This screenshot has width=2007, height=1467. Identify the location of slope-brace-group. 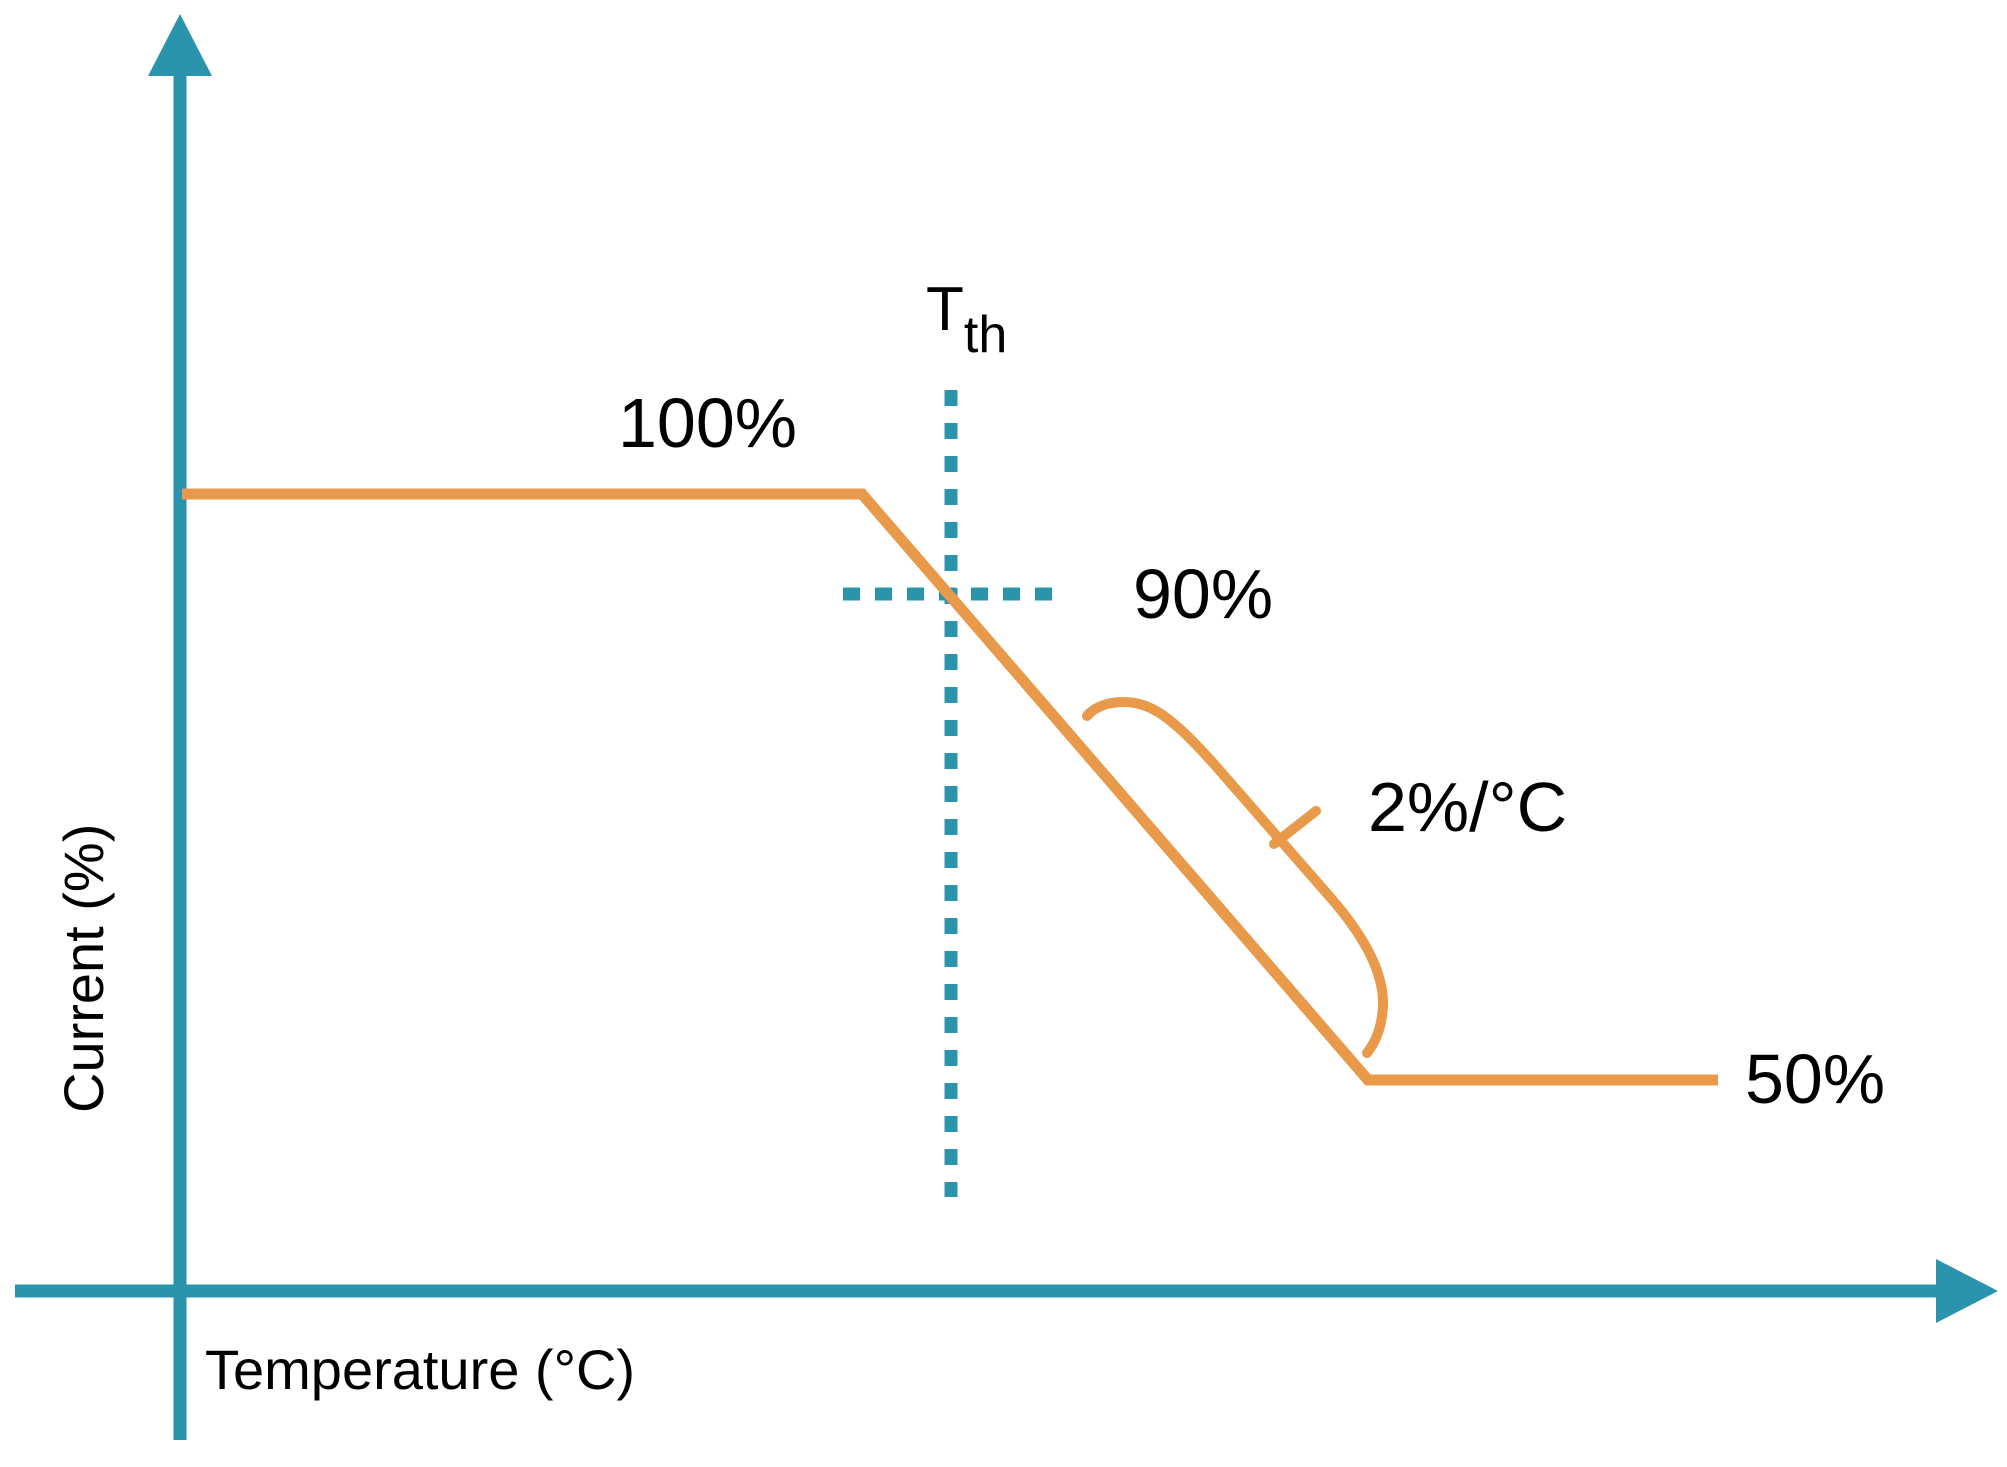
(1235, 877).